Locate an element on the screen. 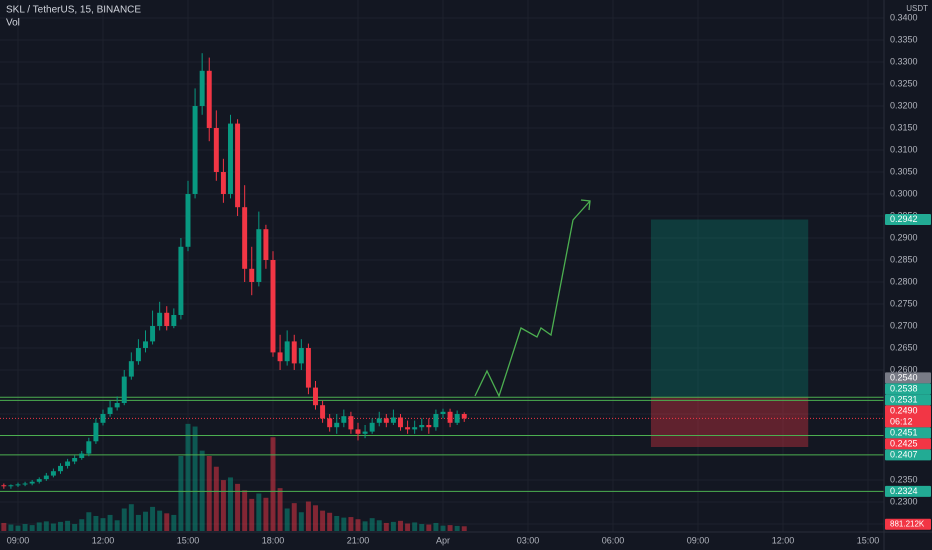  x-tick-label: 15:00 is located at coordinates (188, 540).